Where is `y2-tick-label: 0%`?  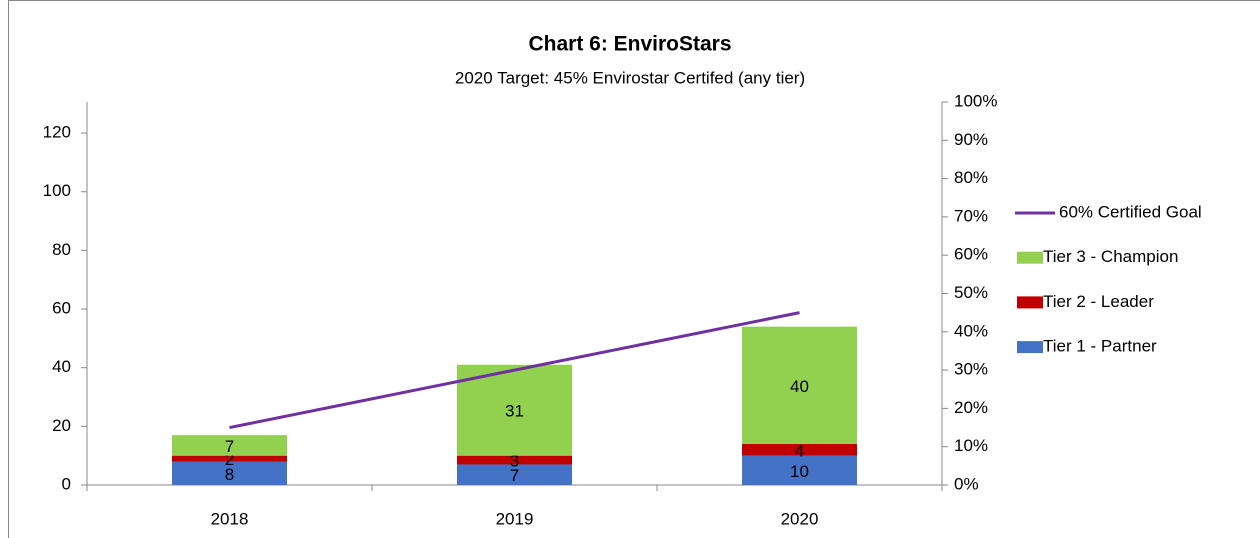
y2-tick-label: 0% is located at coordinates (966, 483).